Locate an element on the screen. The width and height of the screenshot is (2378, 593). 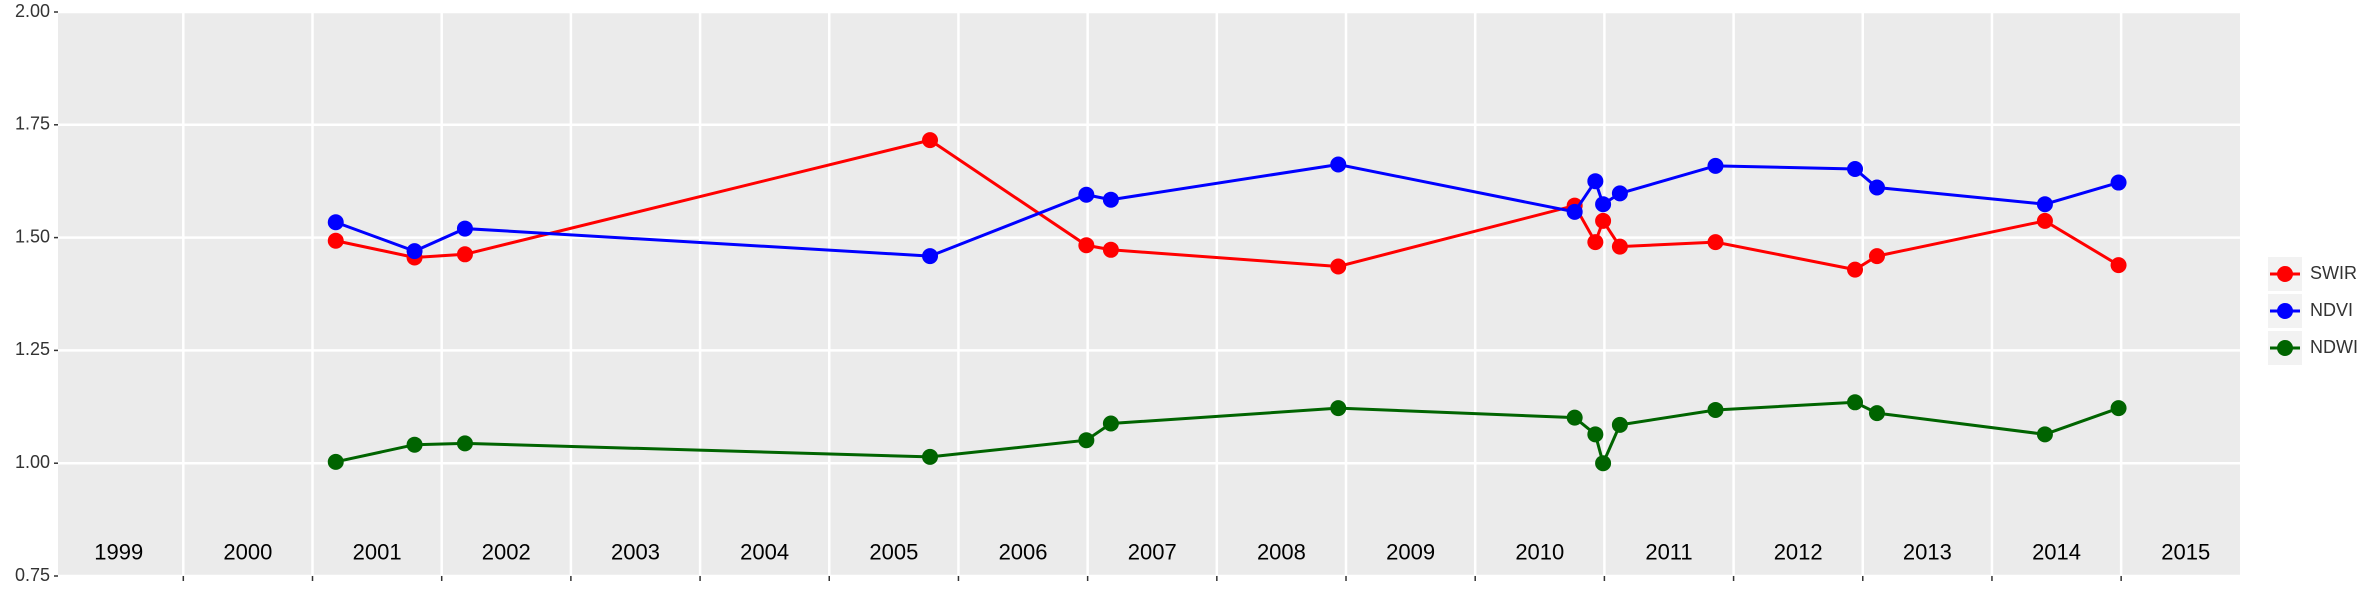
year-label: 2015 is located at coordinates (2185, 551).